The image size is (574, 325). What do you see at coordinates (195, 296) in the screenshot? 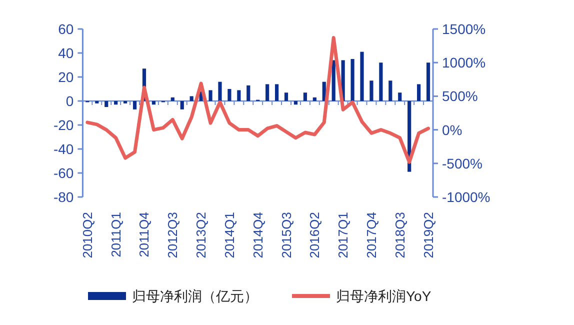
I see `legend-label: 归母净利润（亿元）` at bounding box center [195, 296].